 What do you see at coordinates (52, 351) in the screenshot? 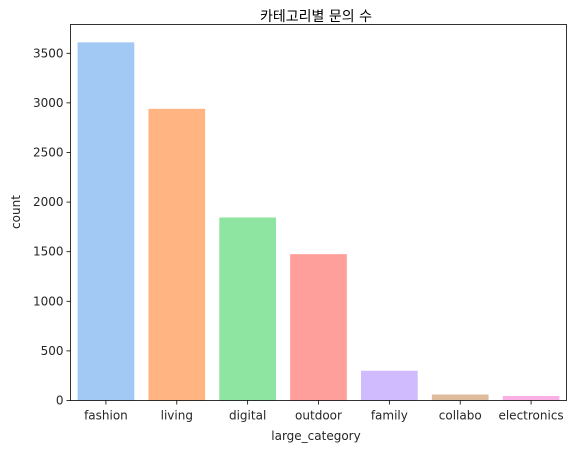
I see `y-tick-label-500: 500` at bounding box center [52, 351].